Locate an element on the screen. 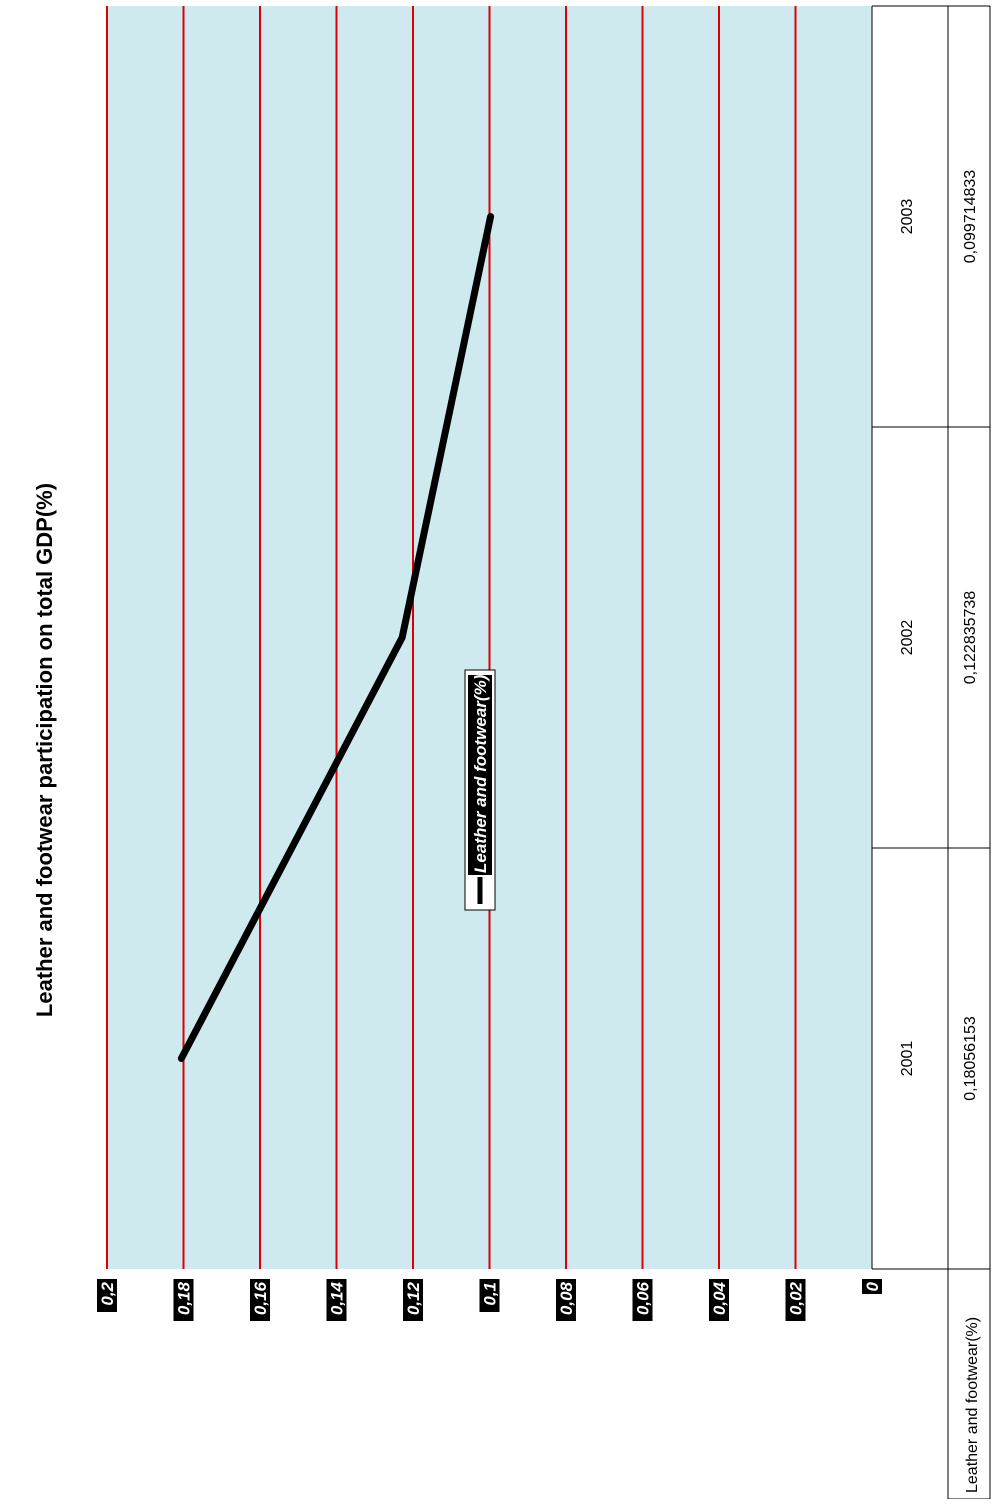 This screenshot has width=998, height=1504. y-tick-label: 0,02 is located at coordinates (796, 1298).